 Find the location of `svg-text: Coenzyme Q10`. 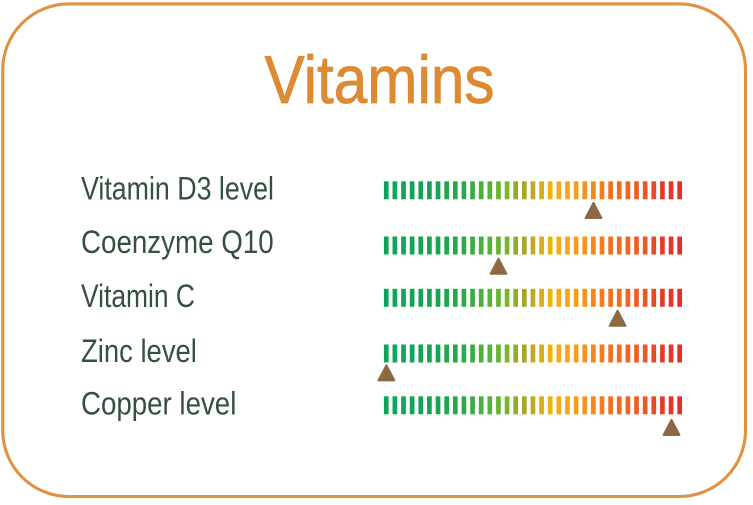

svg-text: Coenzyme Q10 is located at coordinates (177, 242).